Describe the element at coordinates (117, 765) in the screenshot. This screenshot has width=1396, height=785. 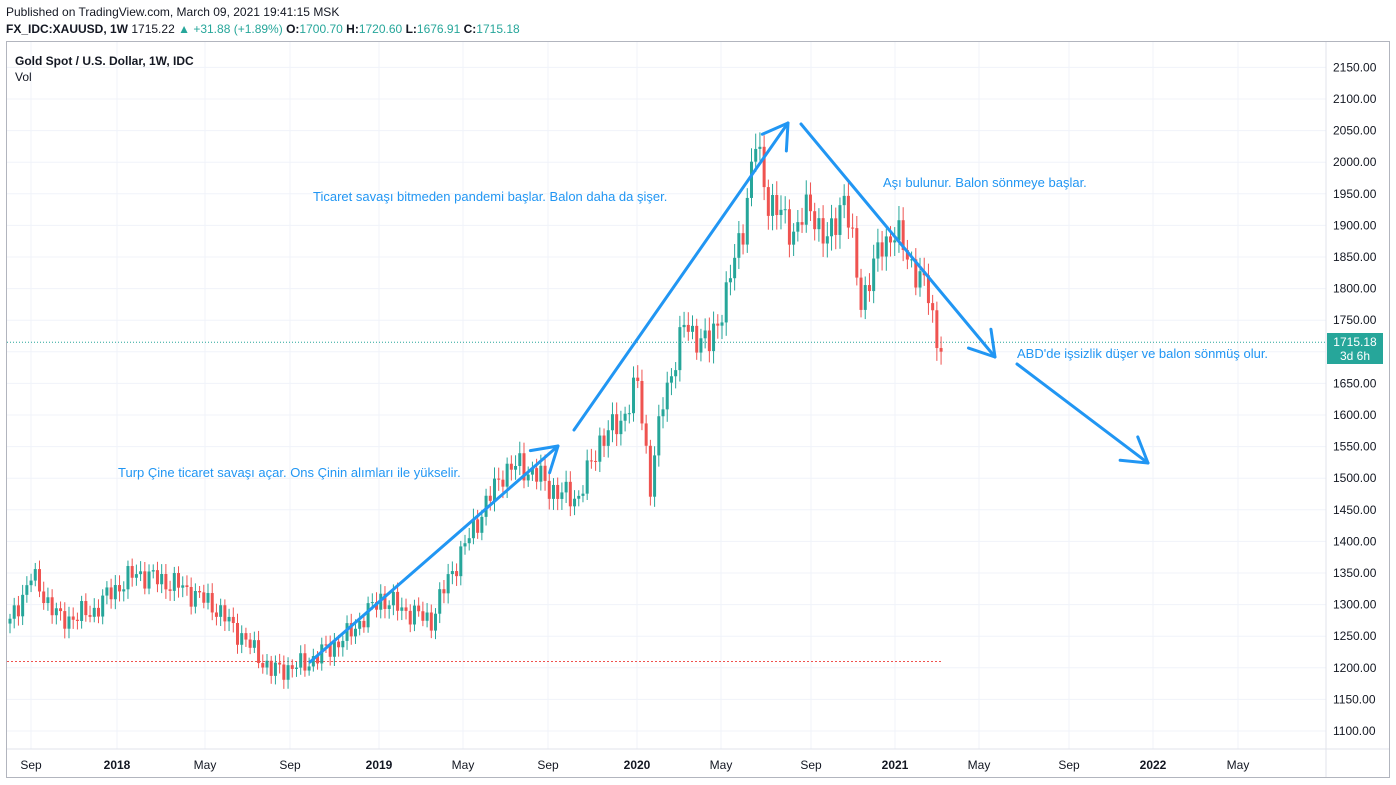
I see `time-tick-label: 2018` at that location.